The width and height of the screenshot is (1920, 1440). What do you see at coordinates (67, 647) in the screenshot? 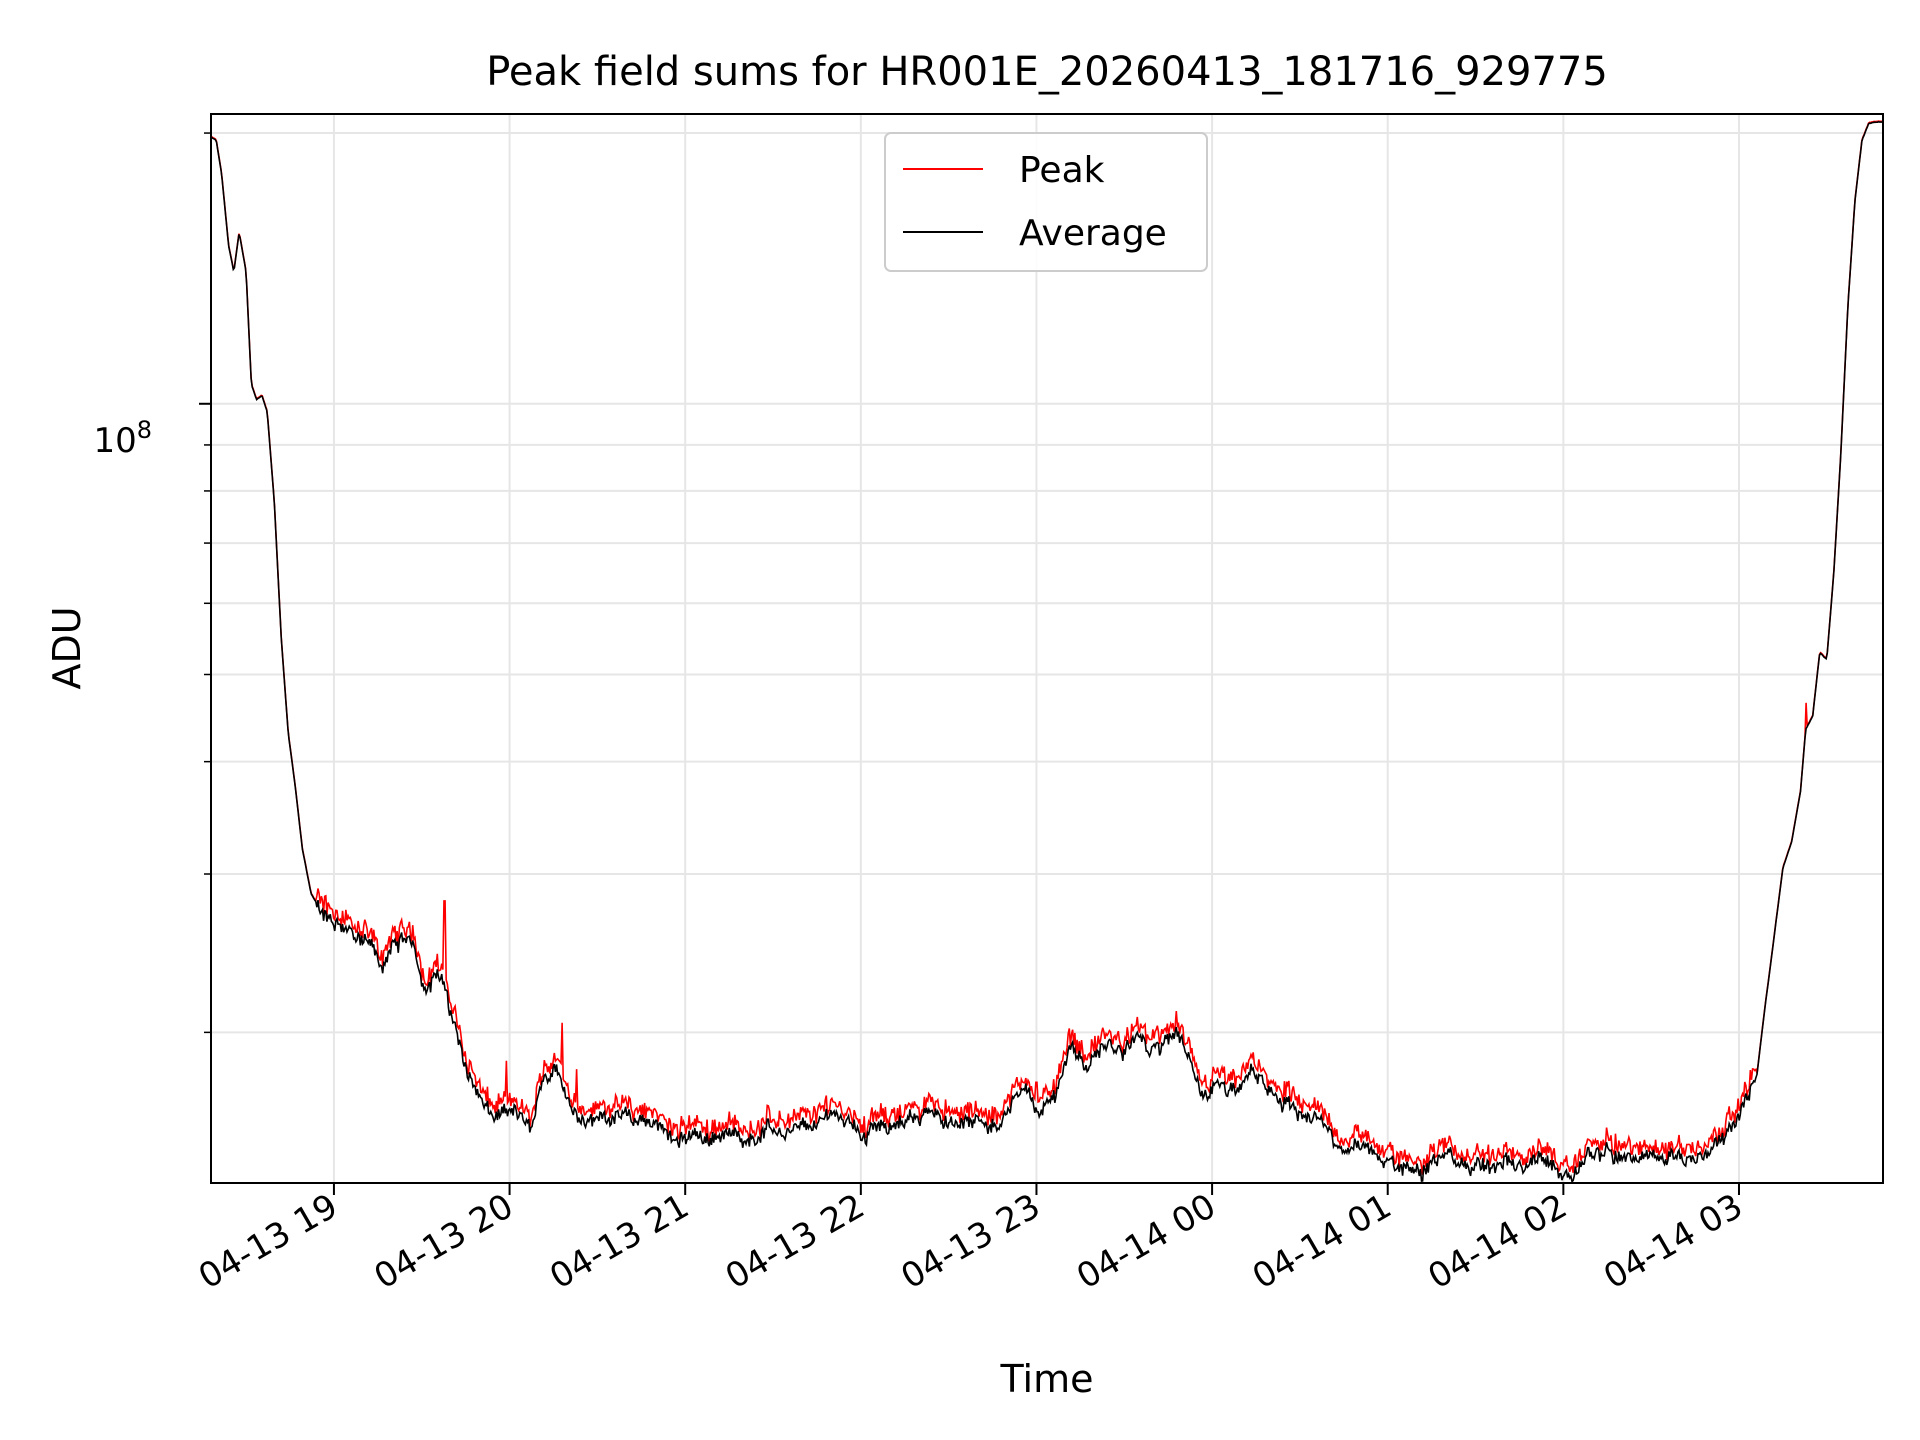
I see `y-axis-label: ADU` at bounding box center [67, 647].